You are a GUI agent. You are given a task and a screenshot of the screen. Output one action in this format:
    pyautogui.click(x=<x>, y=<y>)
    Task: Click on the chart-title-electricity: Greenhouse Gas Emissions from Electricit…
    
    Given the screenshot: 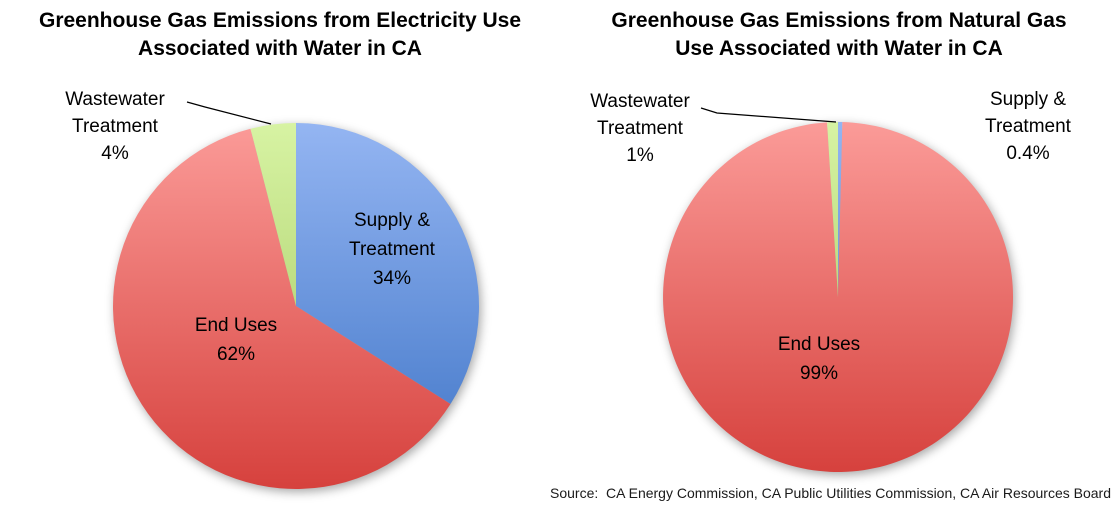 What is the action you would take?
    pyautogui.click(x=280, y=35)
    